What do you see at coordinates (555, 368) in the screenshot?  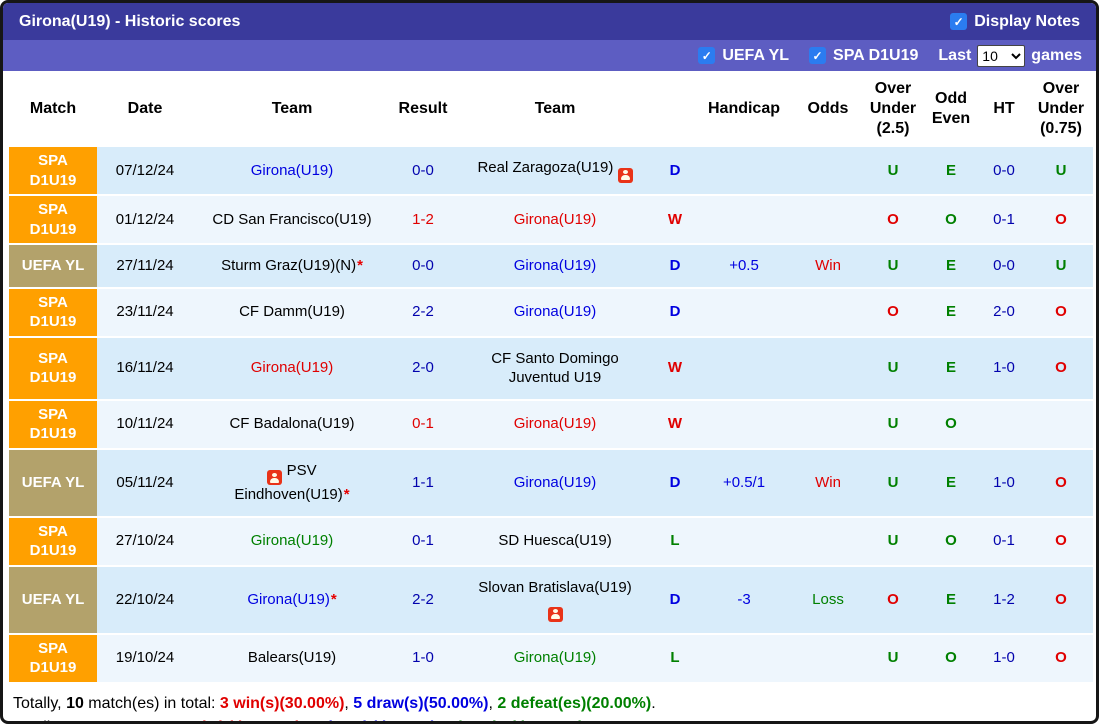 I see `team-link: CF Santo Domingo Juventud U19` at bounding box center [555, 368].